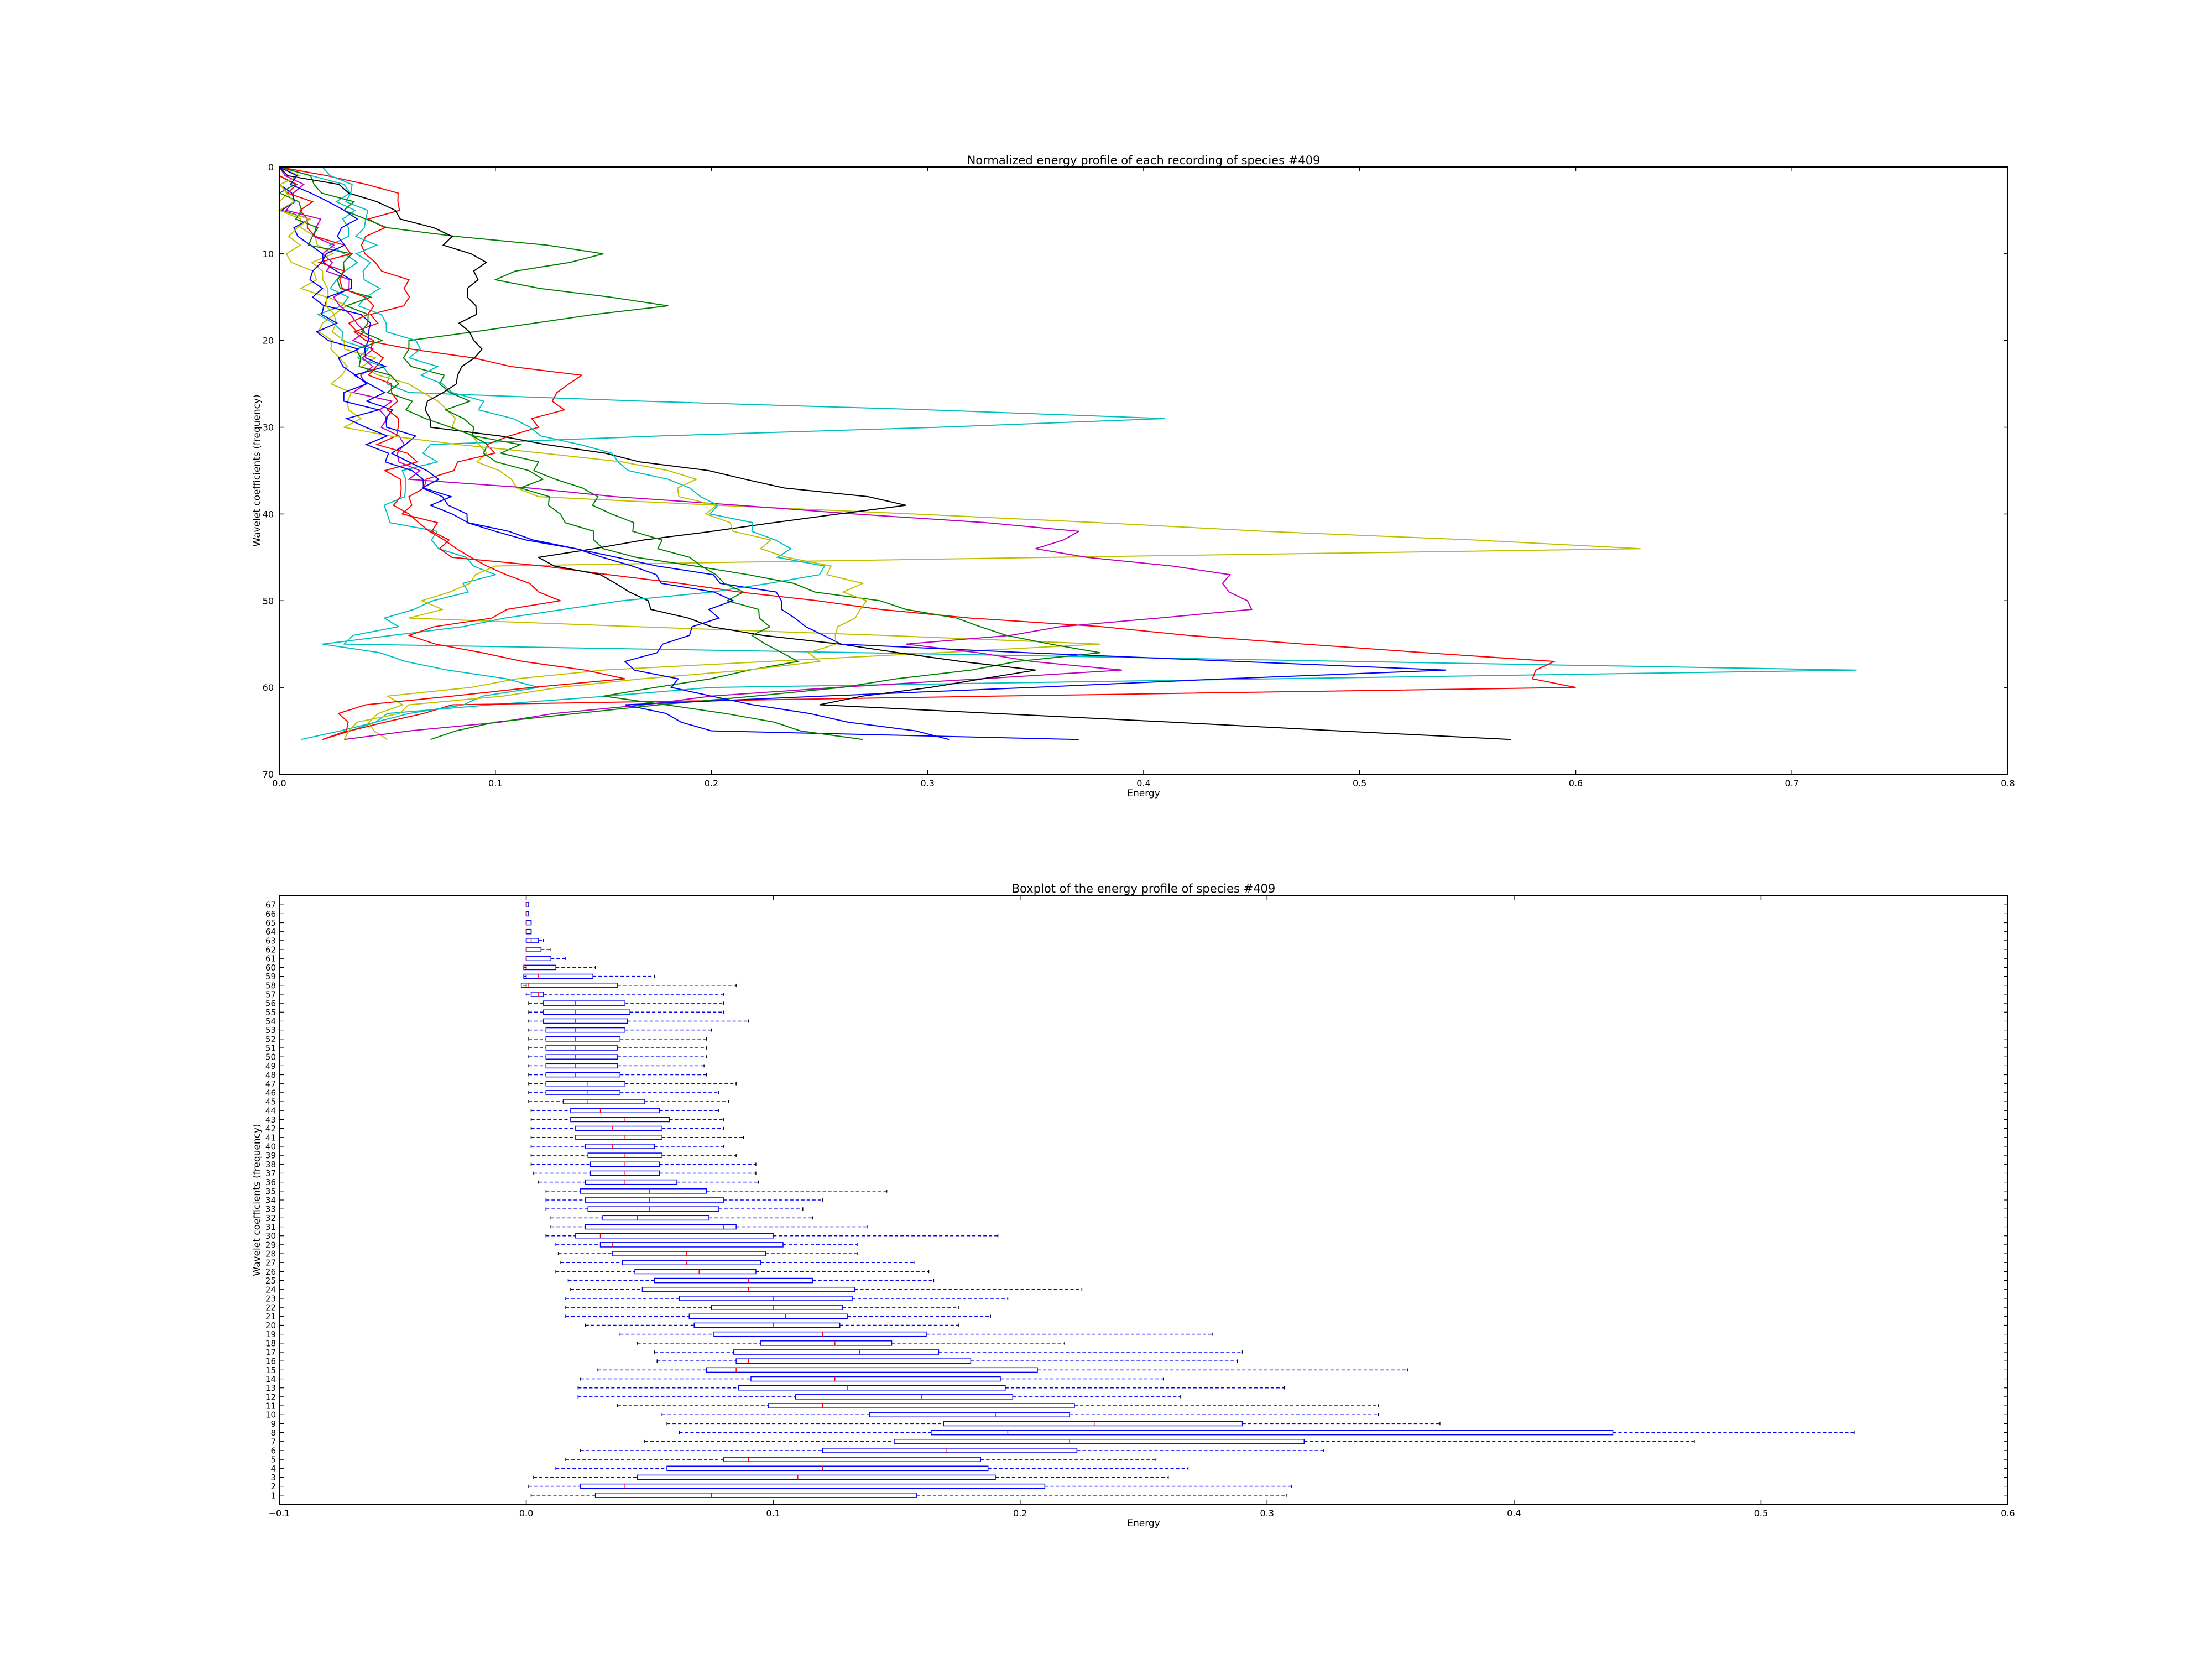  Describe the element at coordinates (258, 470) in the screenshot. I see `chart1-y-axis-label: Wavelet coefficients (frequency)` at that location.